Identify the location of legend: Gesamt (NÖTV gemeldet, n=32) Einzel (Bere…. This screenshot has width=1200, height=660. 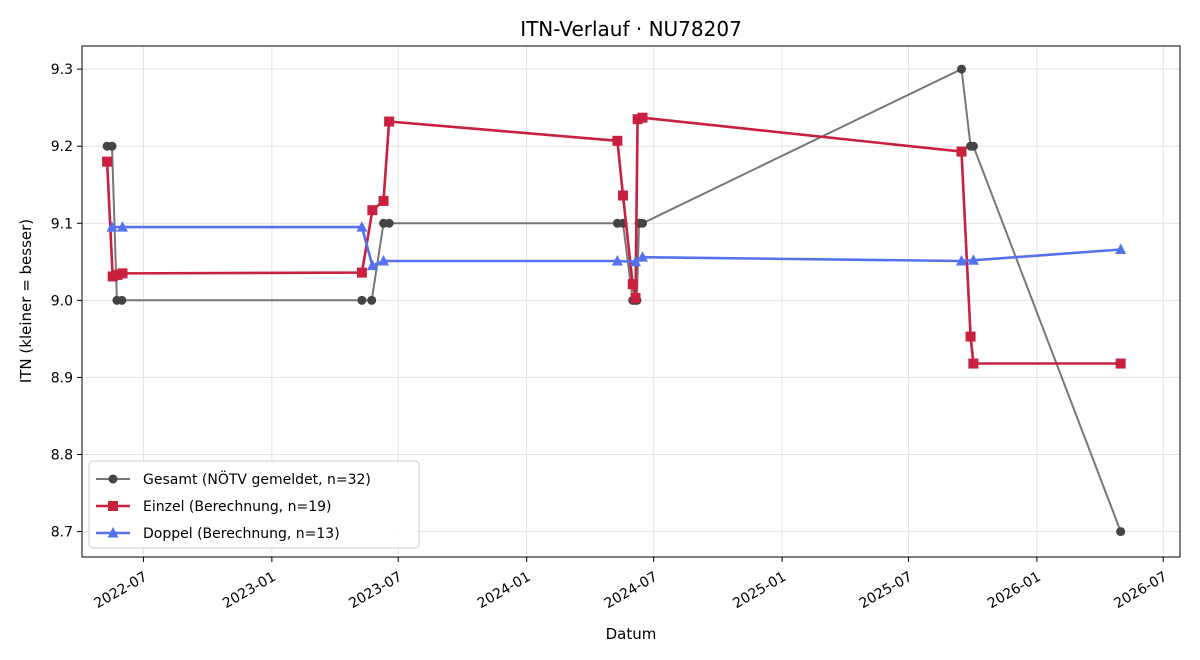
(254, 504).